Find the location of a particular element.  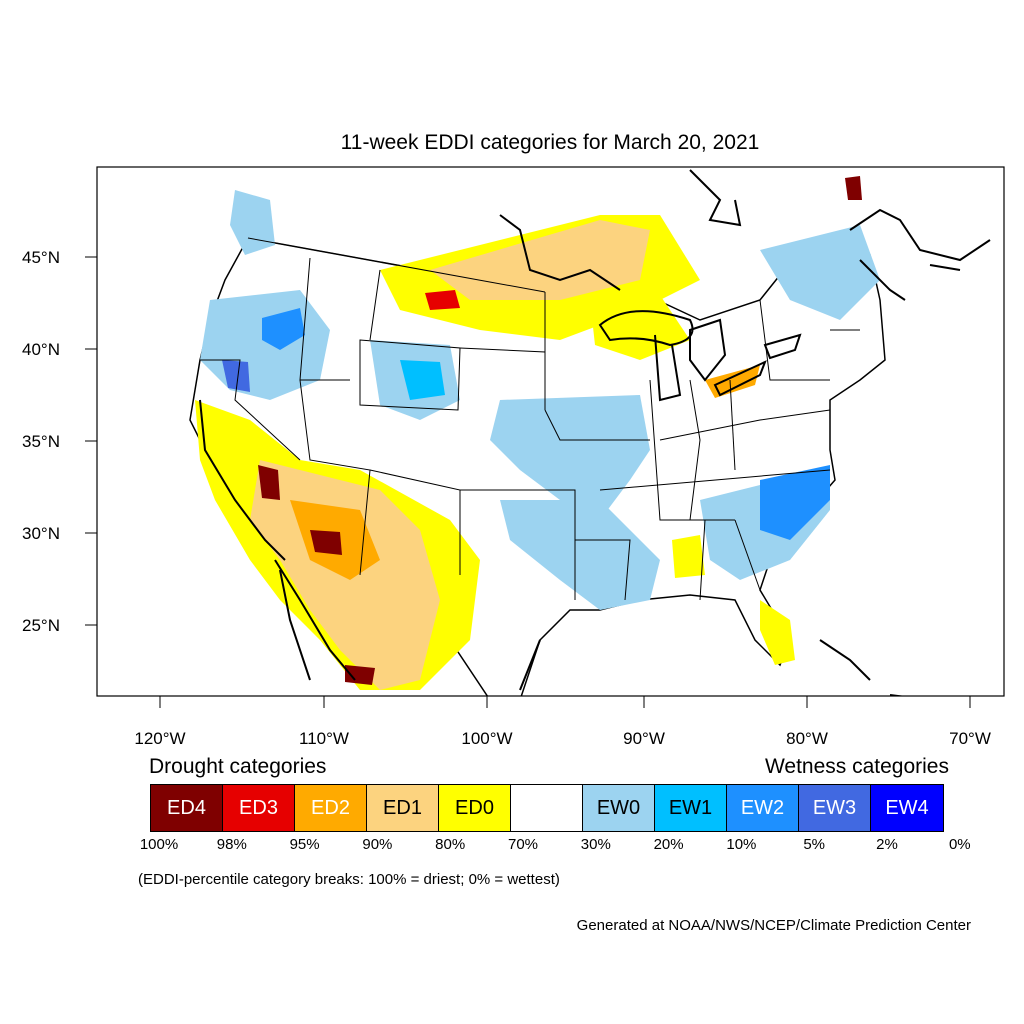

legend-swatch: EW0 is located at coordinates (619, 808).